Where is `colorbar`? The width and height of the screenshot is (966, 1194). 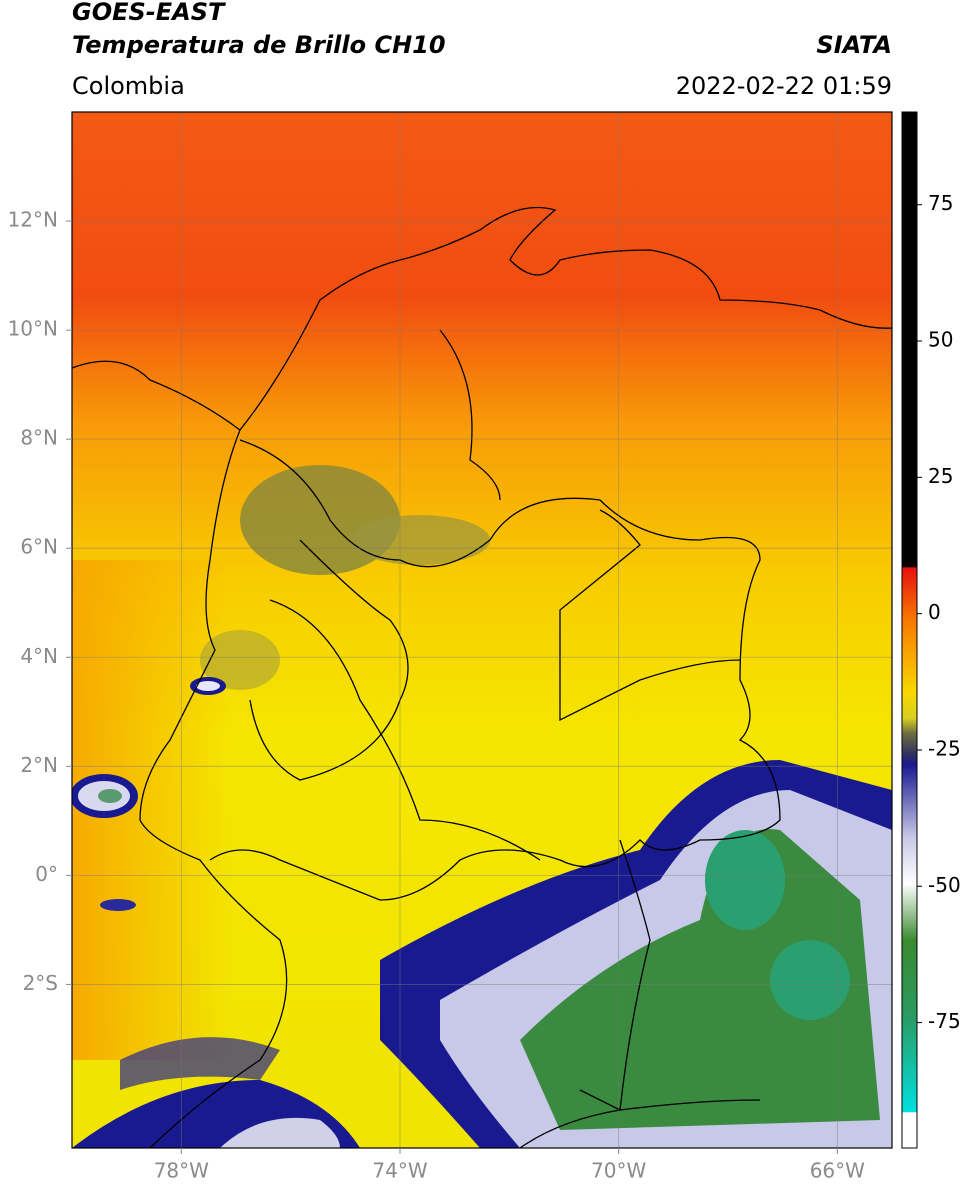
colorbar is located at coordinates (909, 630).